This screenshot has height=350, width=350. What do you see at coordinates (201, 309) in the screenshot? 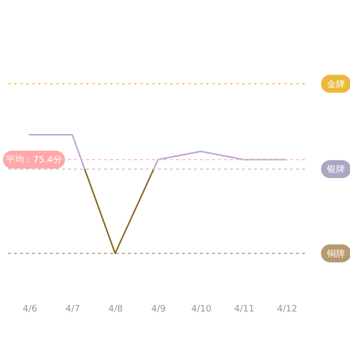
I see `x-tick-label: 4/10` at bounding box center [201, 309].